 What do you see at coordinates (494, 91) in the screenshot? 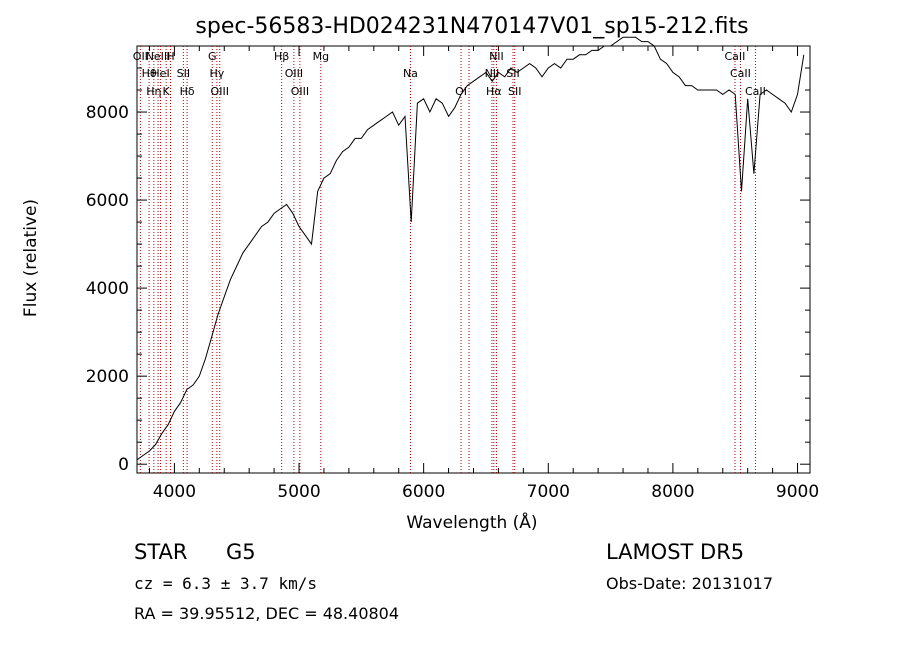
I see `line-marker-label: Hα` at bounding box center [494, 91].